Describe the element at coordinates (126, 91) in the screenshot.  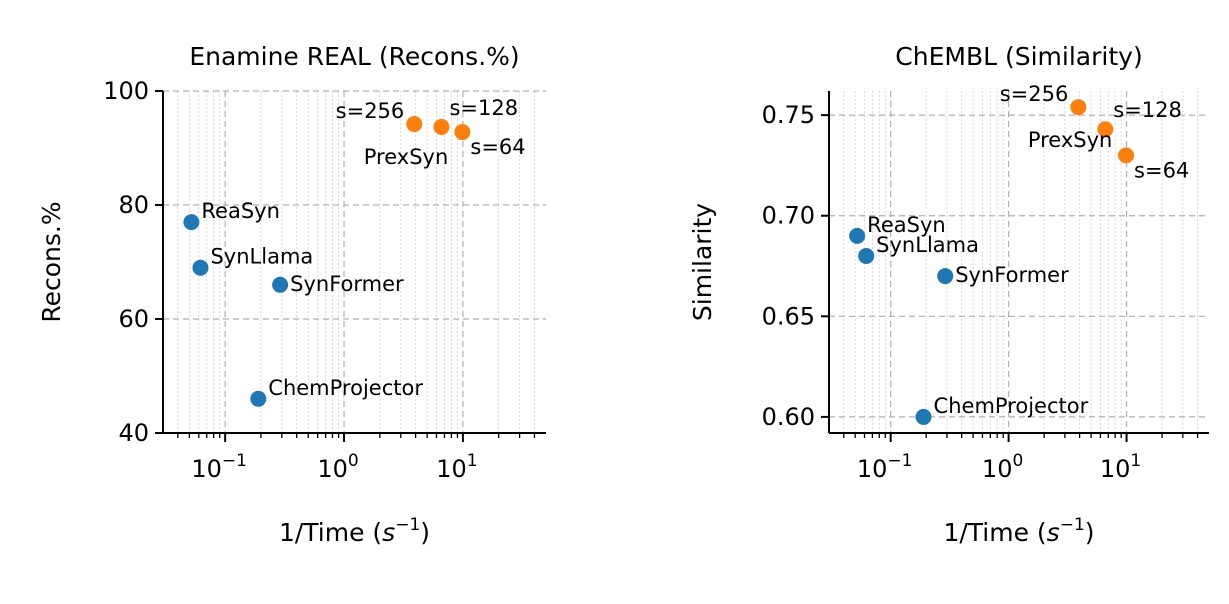
I see `y-tick-label: 100` at that location.